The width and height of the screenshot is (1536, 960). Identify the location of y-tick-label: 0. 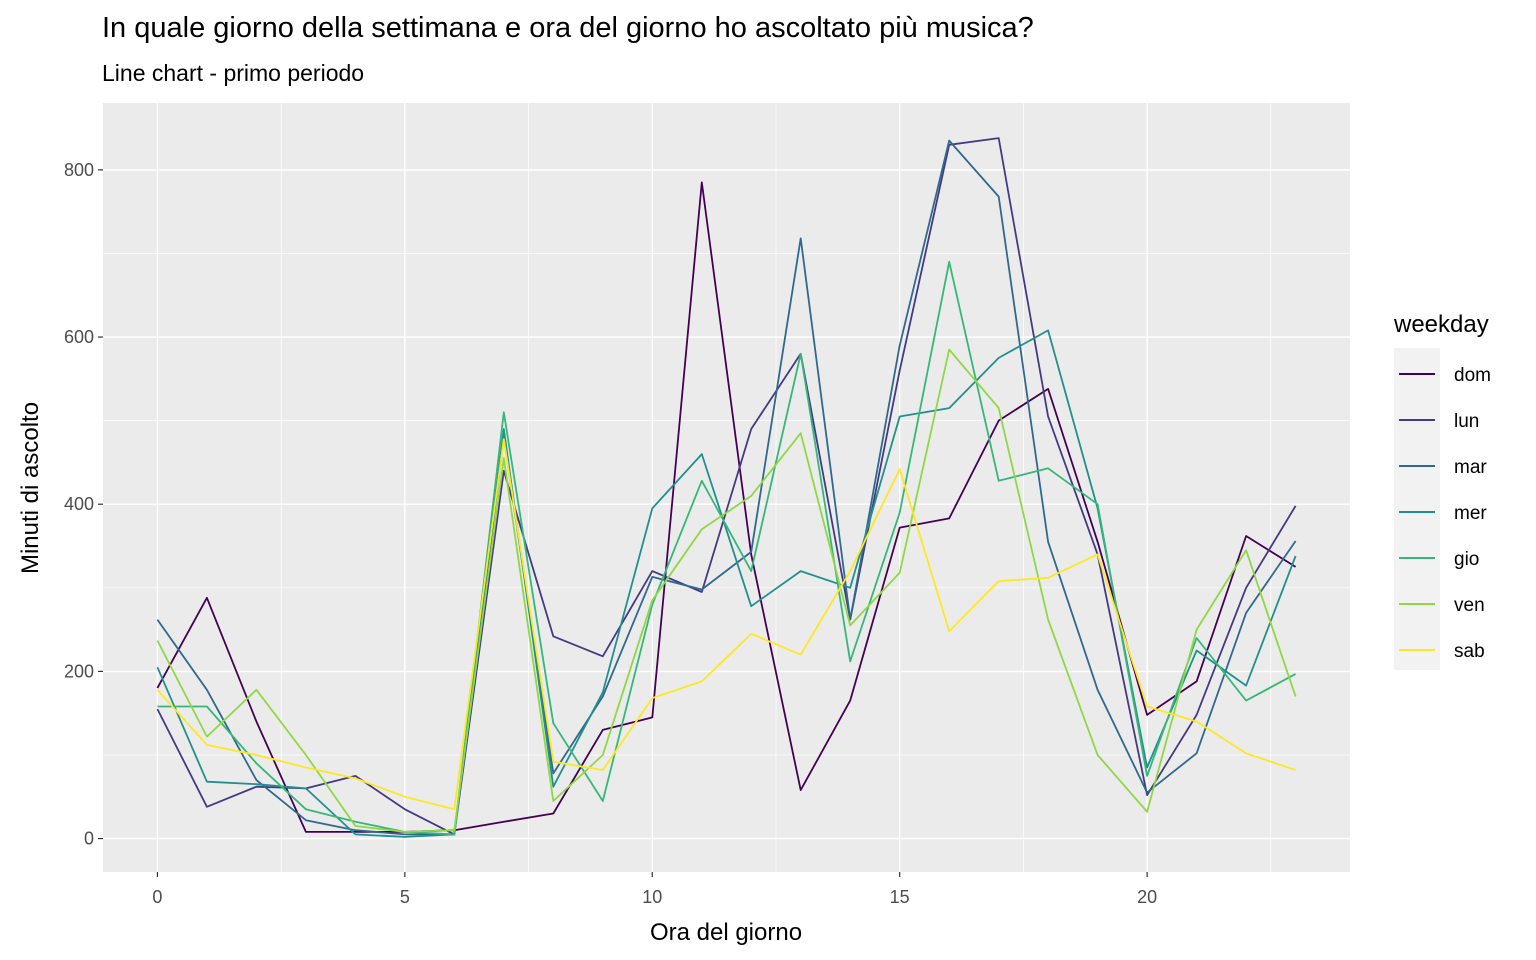
(89, 839).